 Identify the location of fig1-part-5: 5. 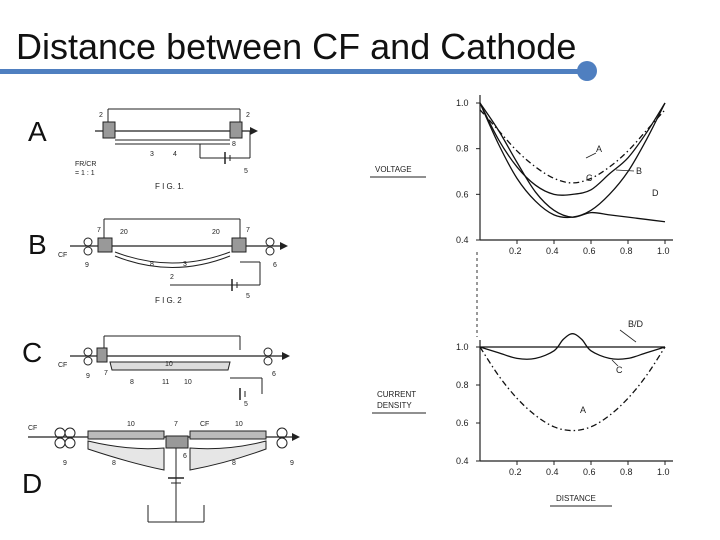
(246, 171).